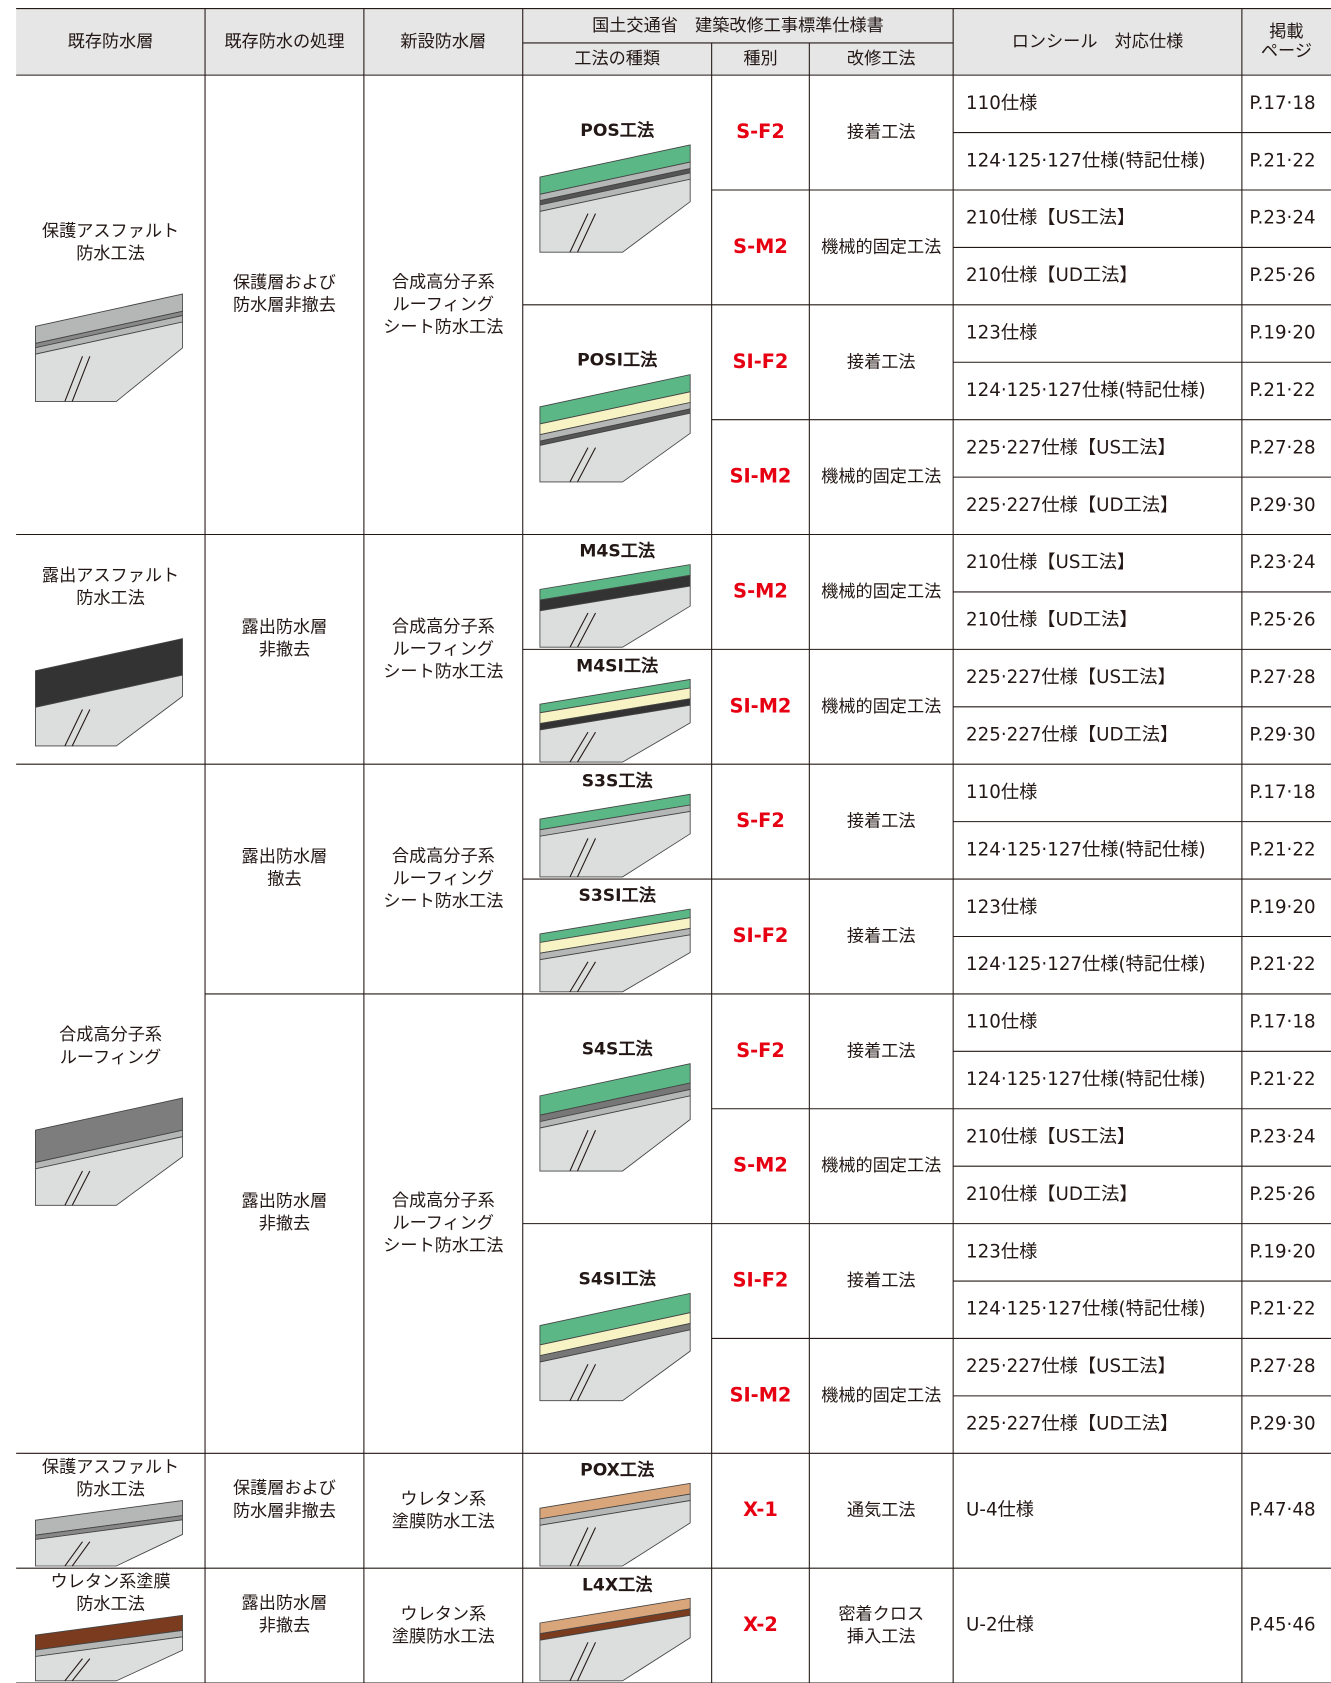 This screenshot has height=1683, width=1331. Describe the element at coordinates (1282, 1510) in the screenshot. I see `page-ref: P.47·48` at that location.